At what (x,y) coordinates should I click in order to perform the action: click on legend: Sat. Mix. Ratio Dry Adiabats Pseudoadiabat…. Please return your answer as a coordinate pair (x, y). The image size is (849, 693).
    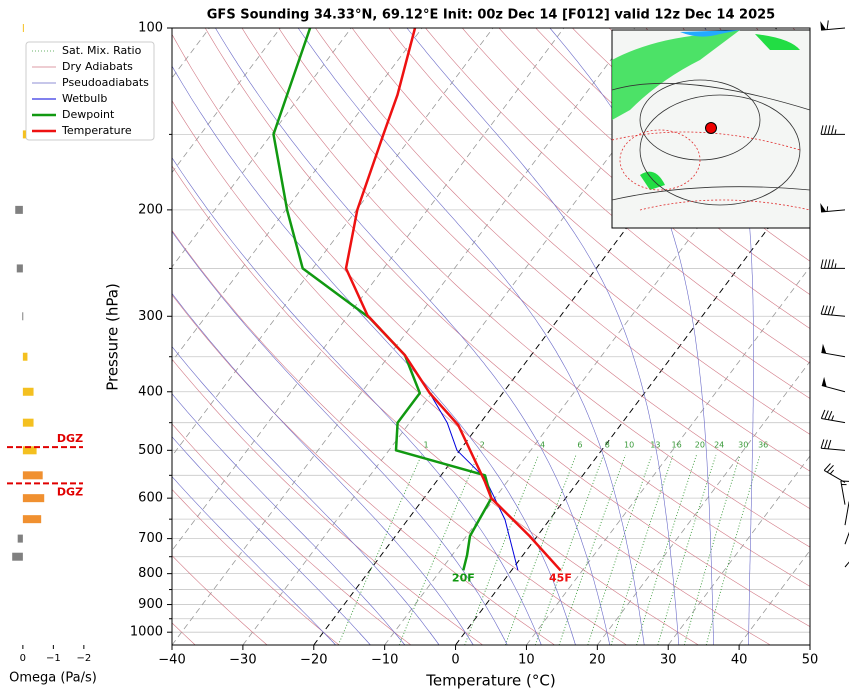
    Looking at the image, I should click on (90, 91).